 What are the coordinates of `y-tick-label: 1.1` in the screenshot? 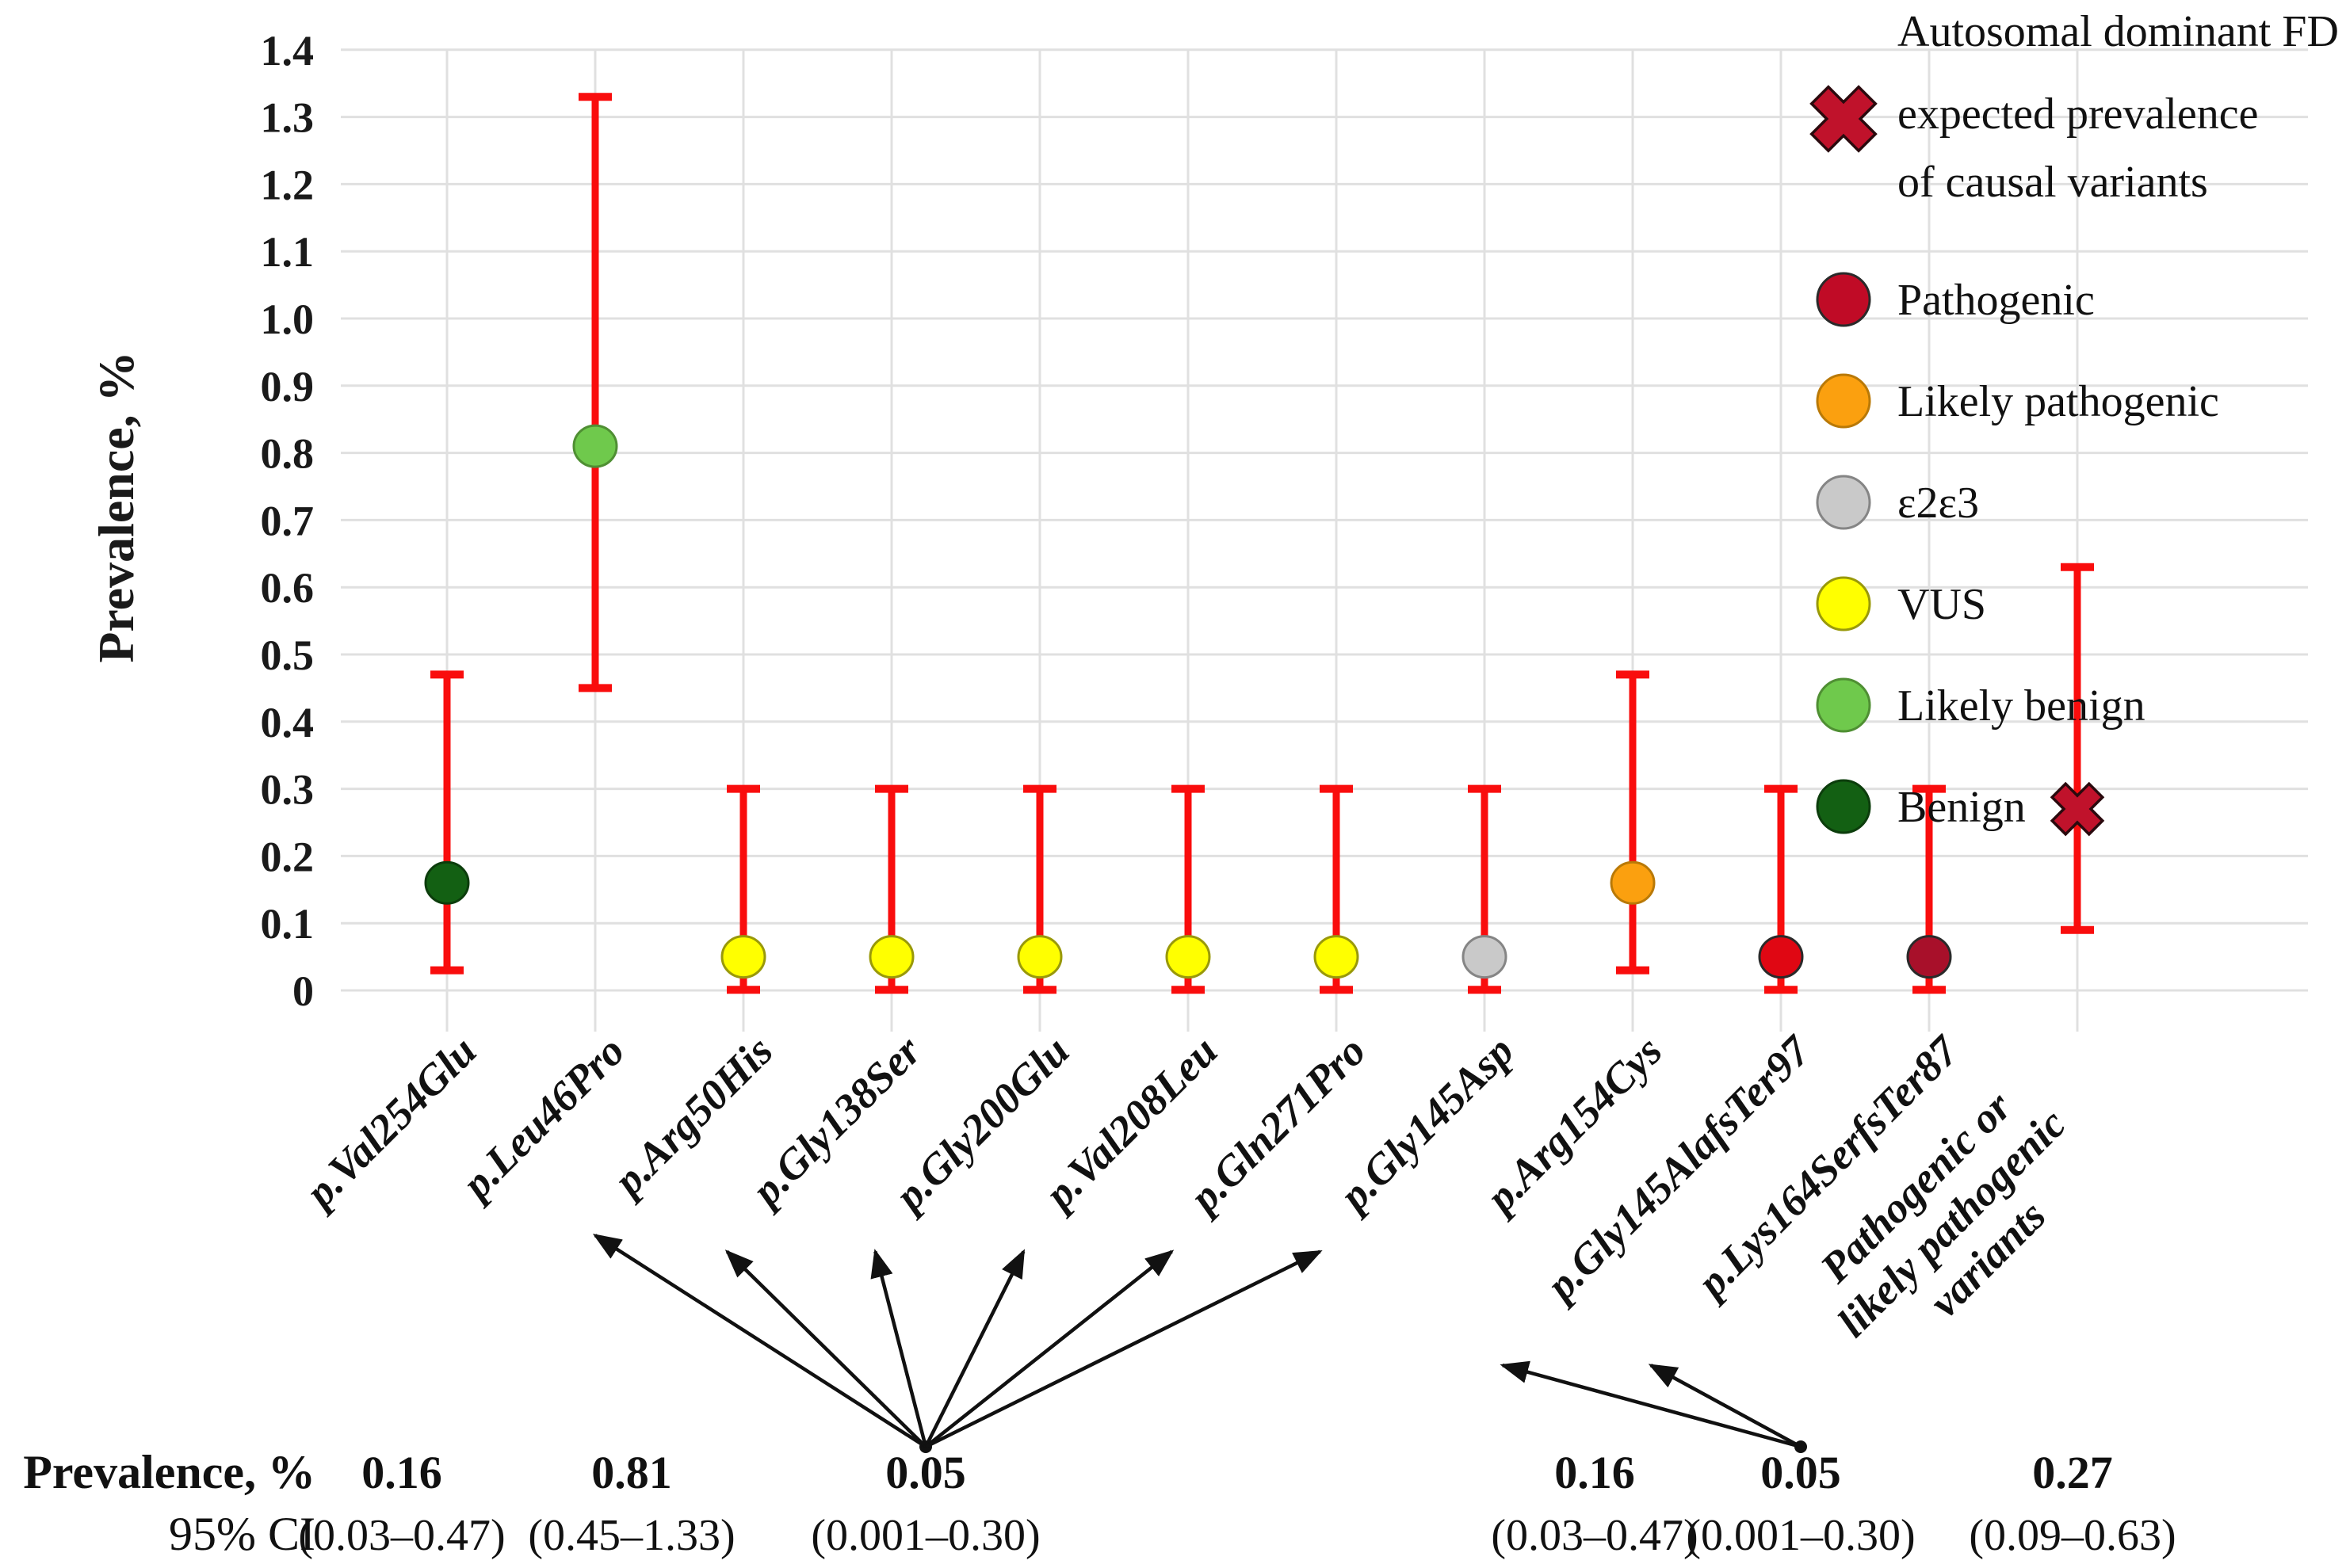 It's located at (288, 252).